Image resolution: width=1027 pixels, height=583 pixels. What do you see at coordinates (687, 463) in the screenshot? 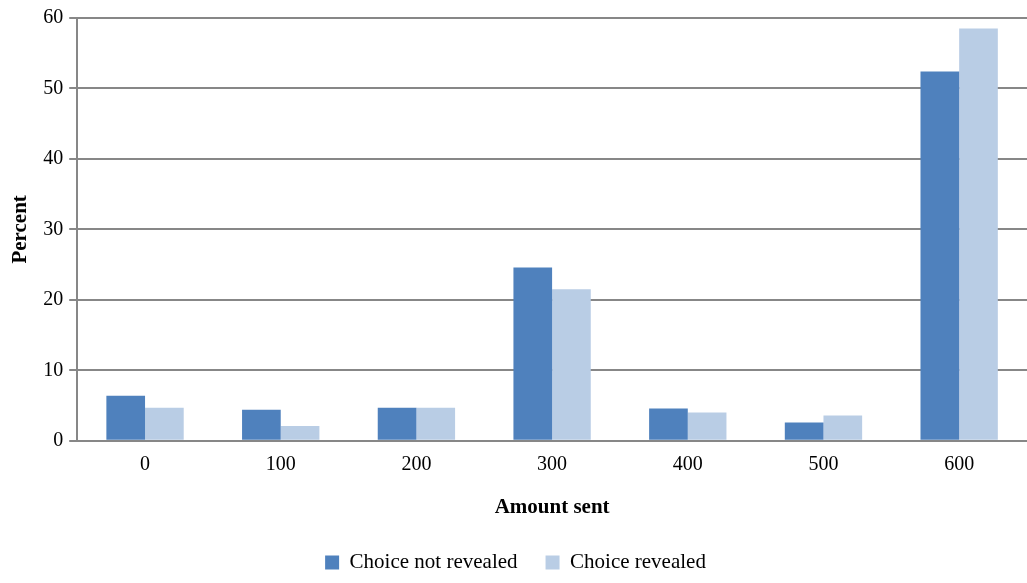
I see `x-tick-label: 400` at bounding box center [687, 463].